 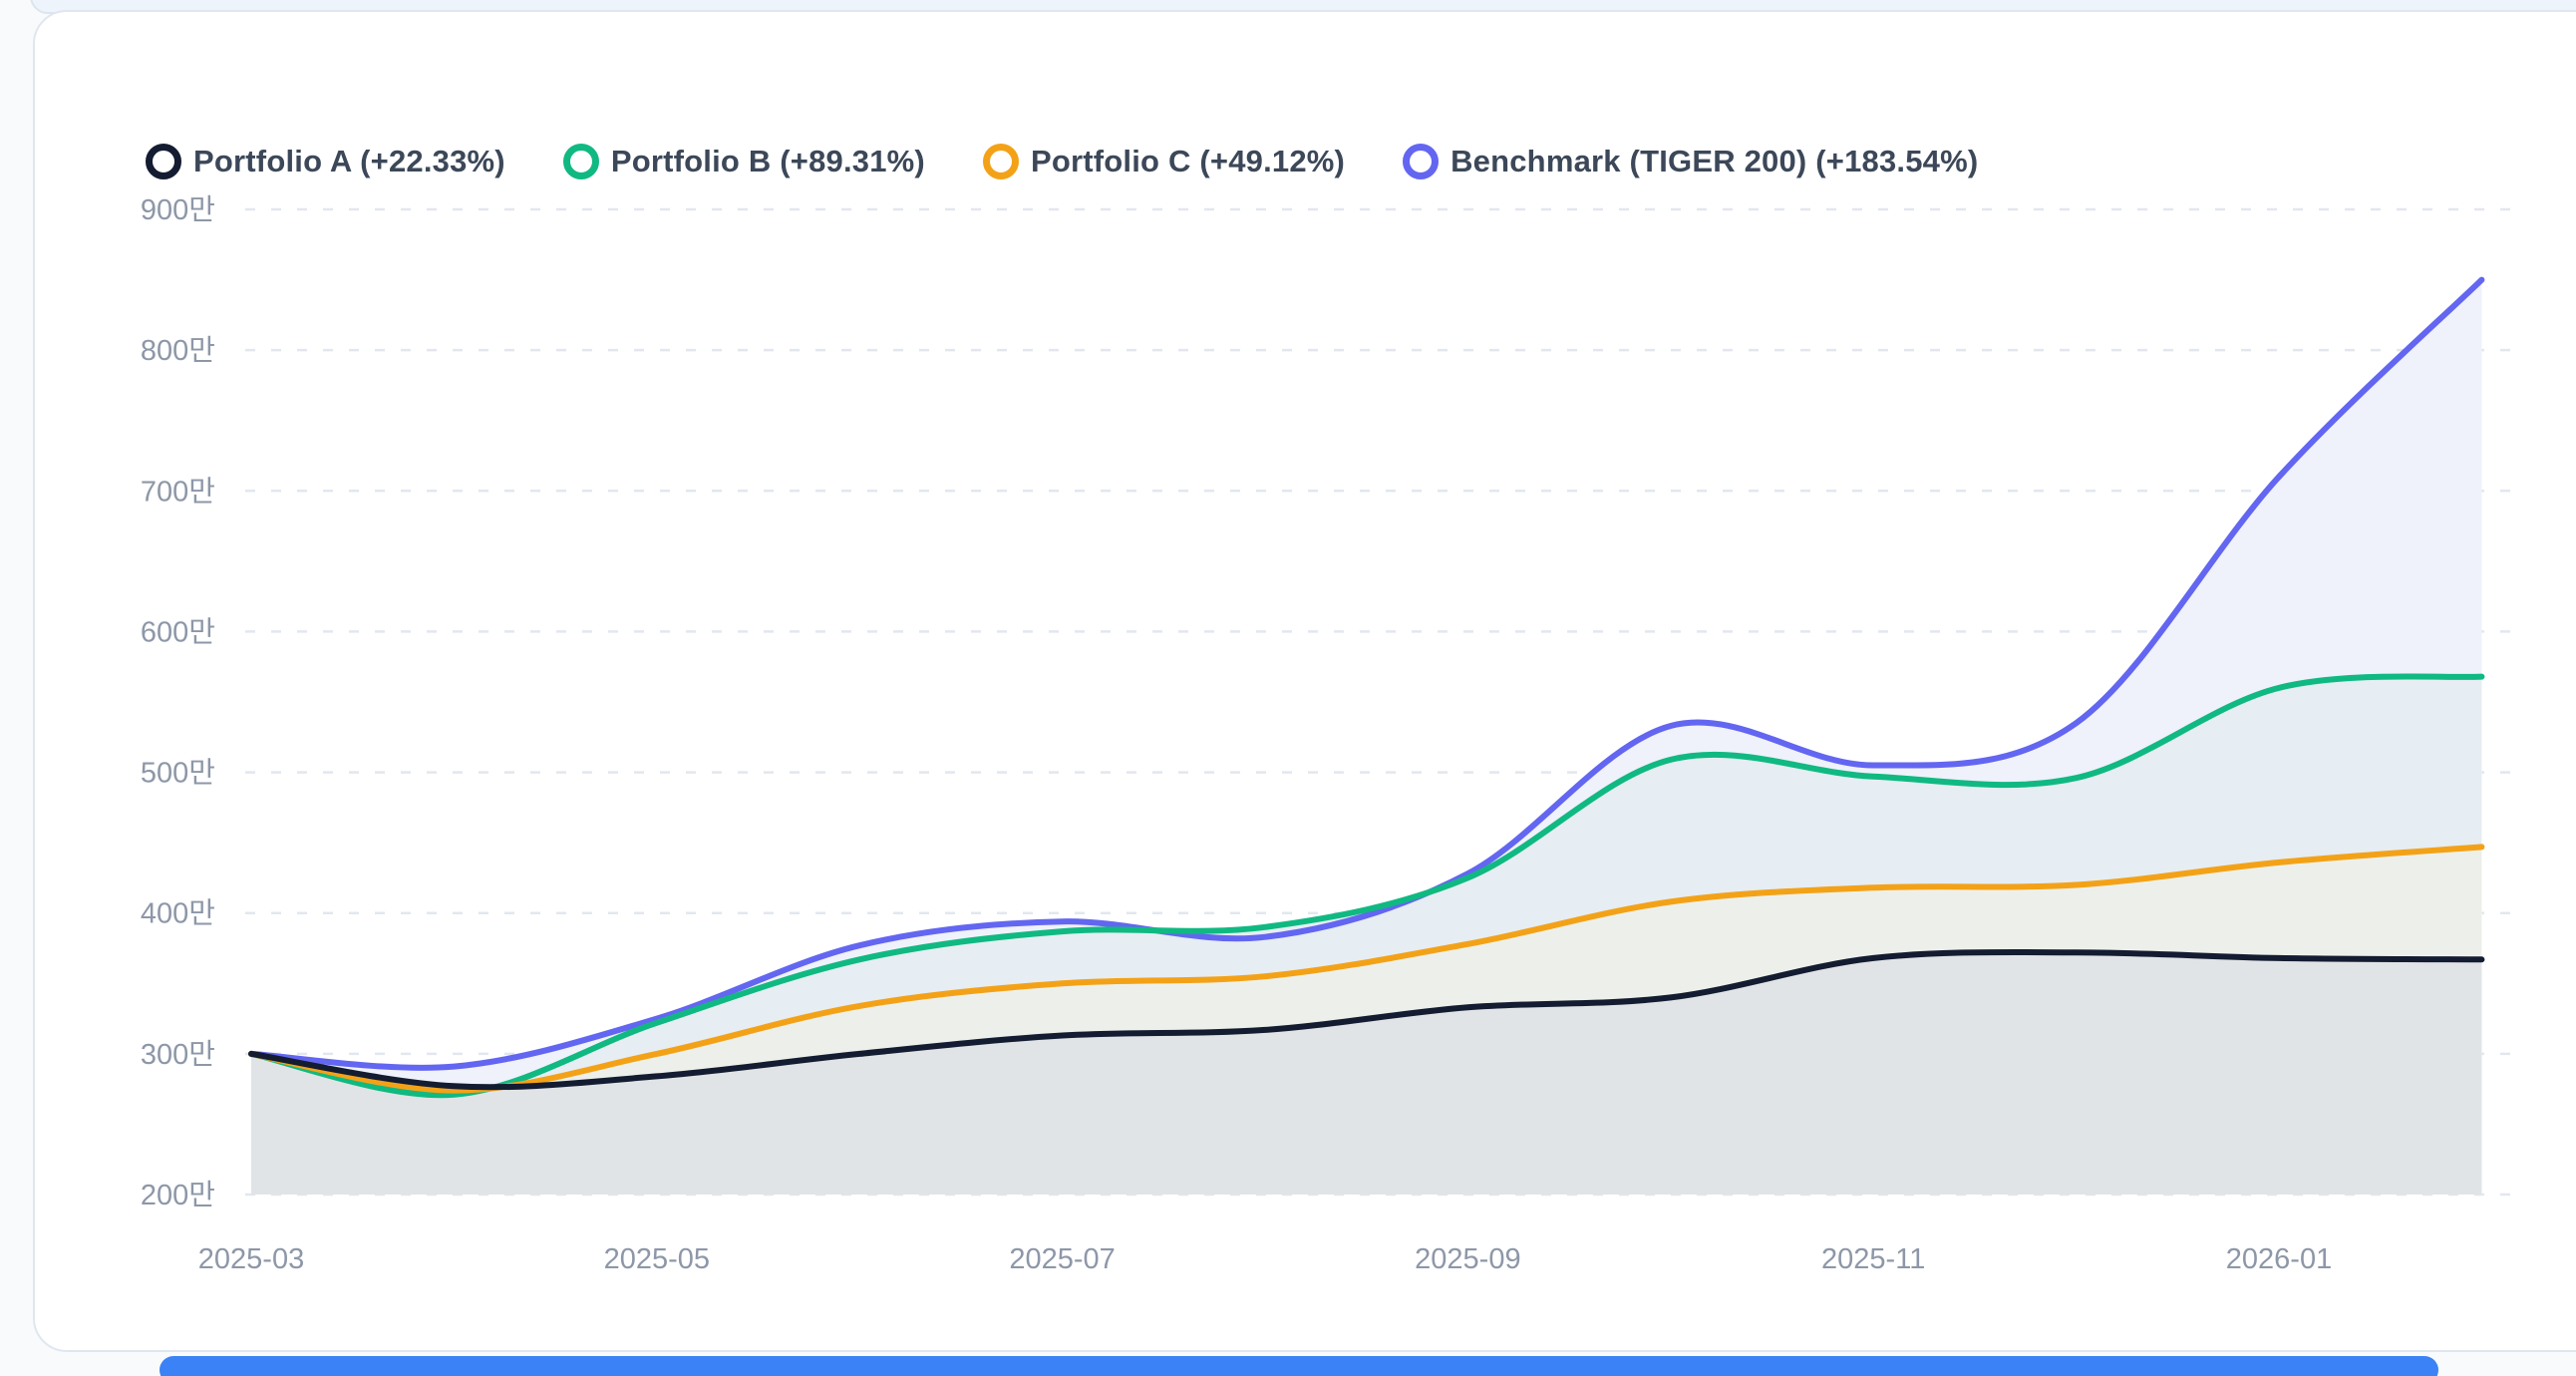 I want to click on x-axis-tick-label: 2026-01, so click(x=2279, y=1259).